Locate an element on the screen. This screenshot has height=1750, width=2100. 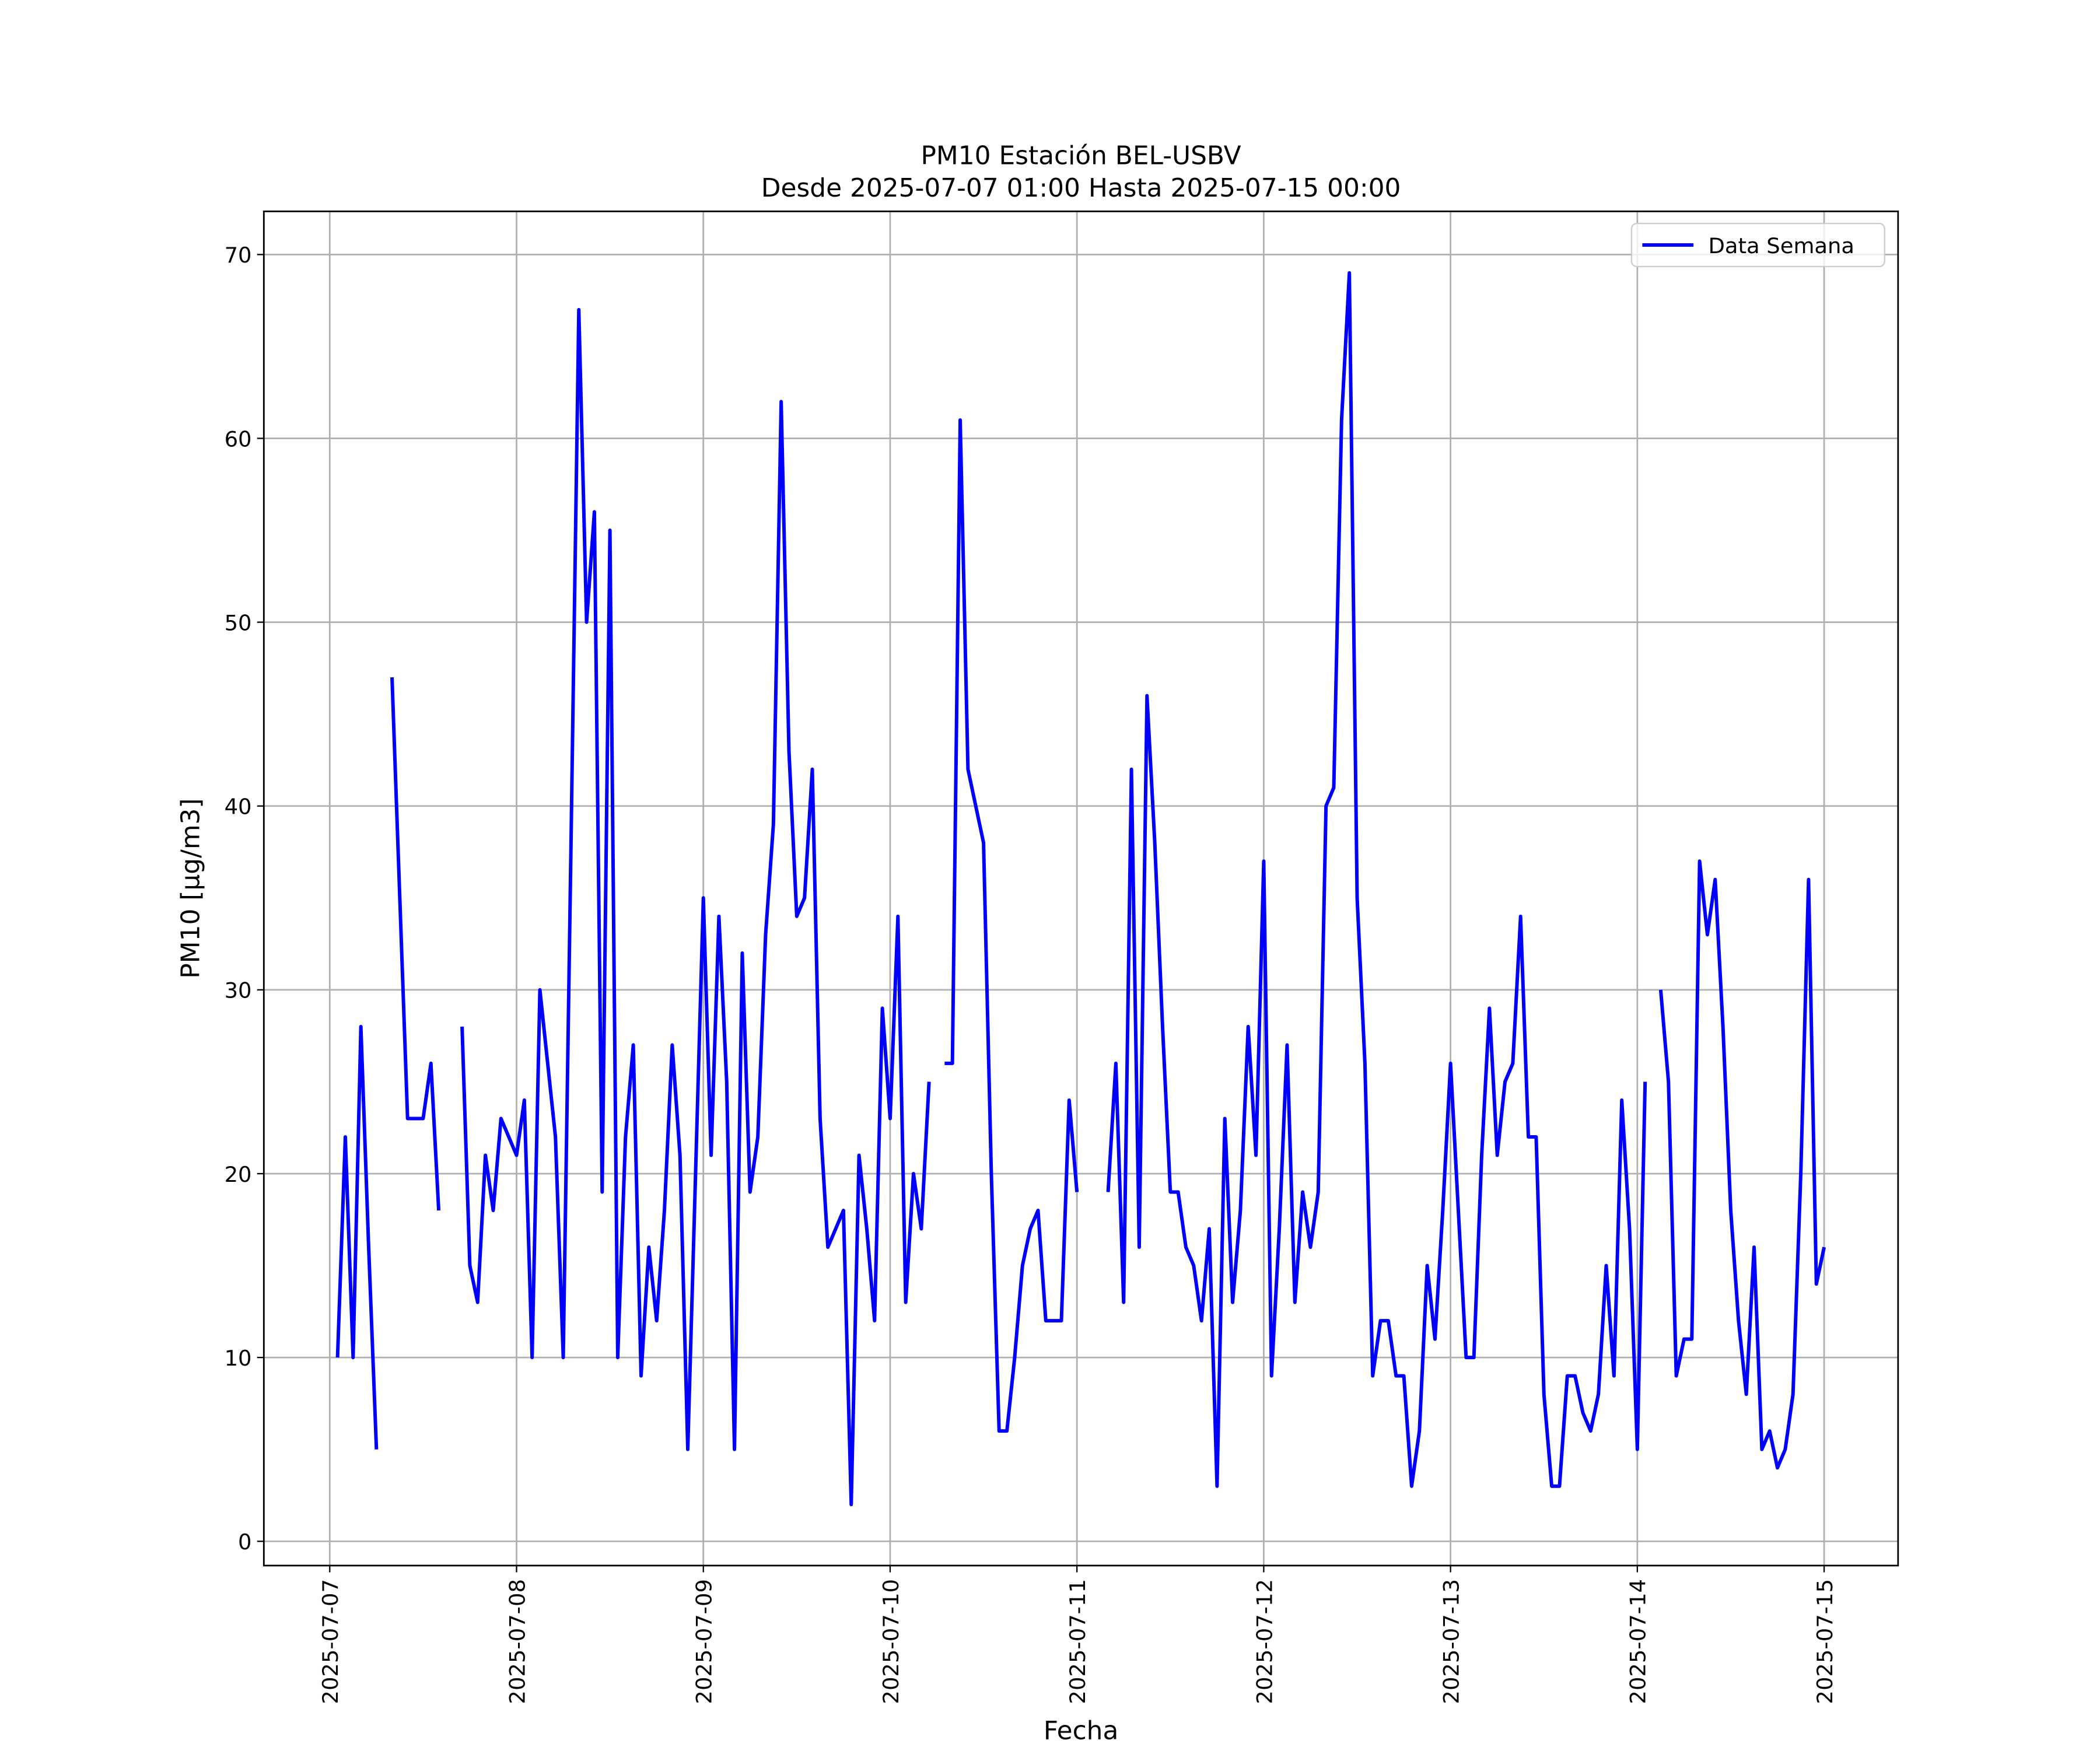
legend-label: Data Semana is located at coordinates (1781, 245).